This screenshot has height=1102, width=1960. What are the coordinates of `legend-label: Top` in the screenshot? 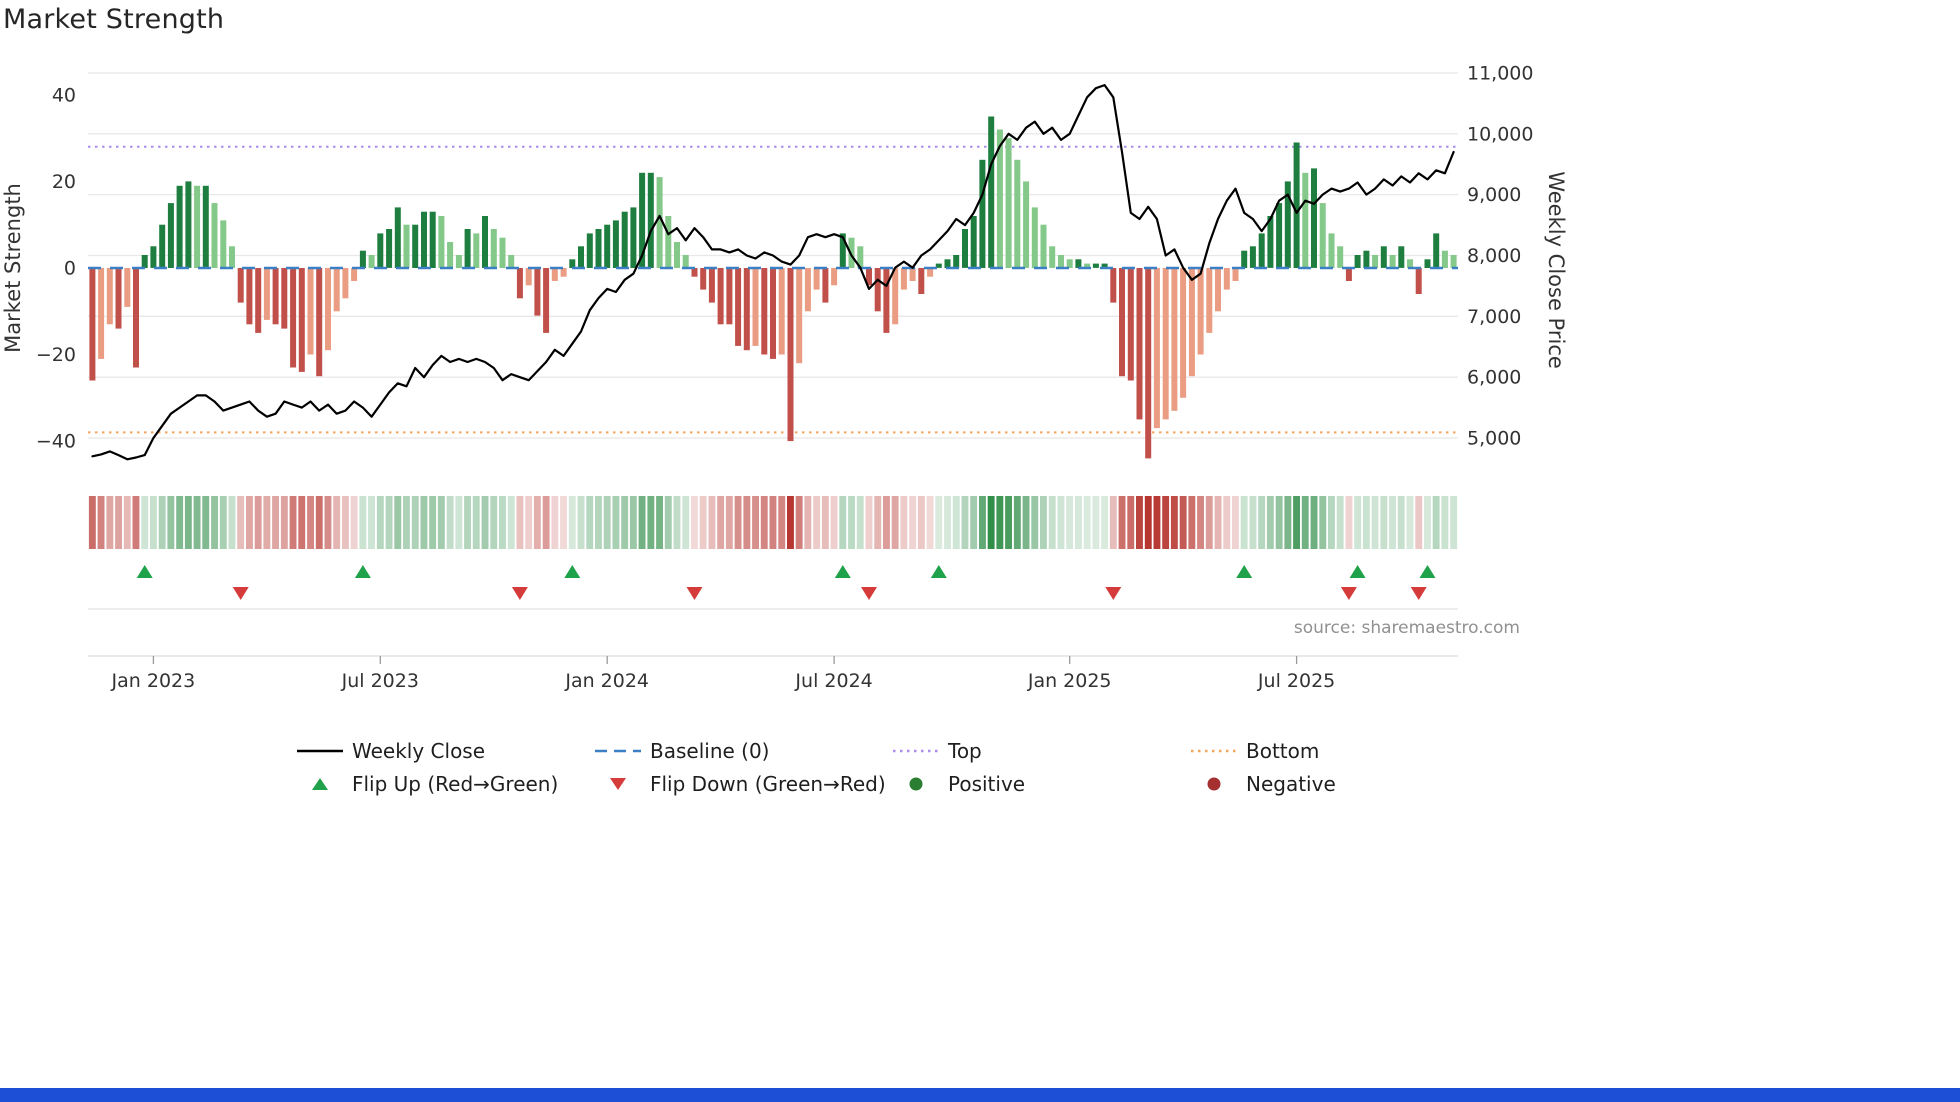 It's located at (965, 750).